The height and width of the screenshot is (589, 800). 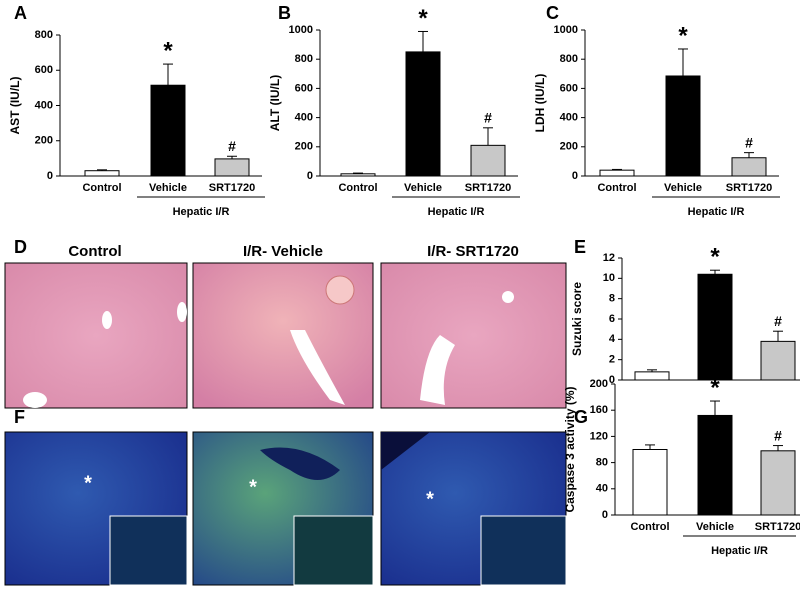 What do you see at coordinates (570, 449) in the screenshot?
I see `y-axis-label: Caspase 3 activity (%)` at bounding box center [570, 449].